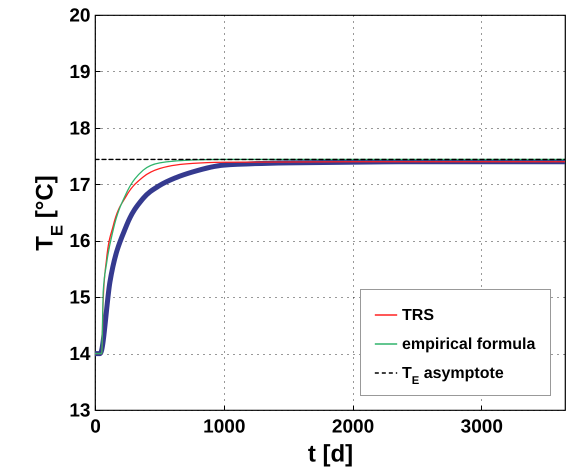  What do you see at coordinates (79, 72) in the screenshot?
I see `y-tick-label: 19` at bounding box center [79, 72].